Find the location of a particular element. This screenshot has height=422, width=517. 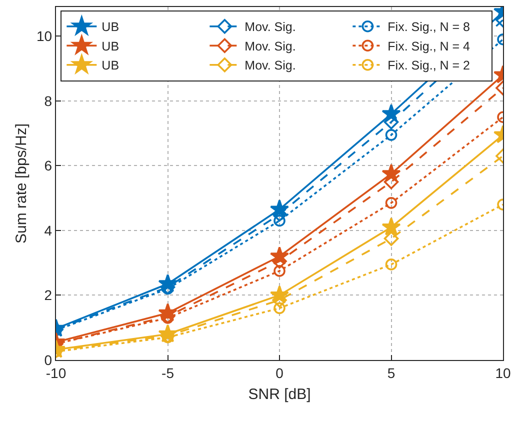

y-axis-title: Sum rate [bps/Hz] is located at coordinates (21, 183).